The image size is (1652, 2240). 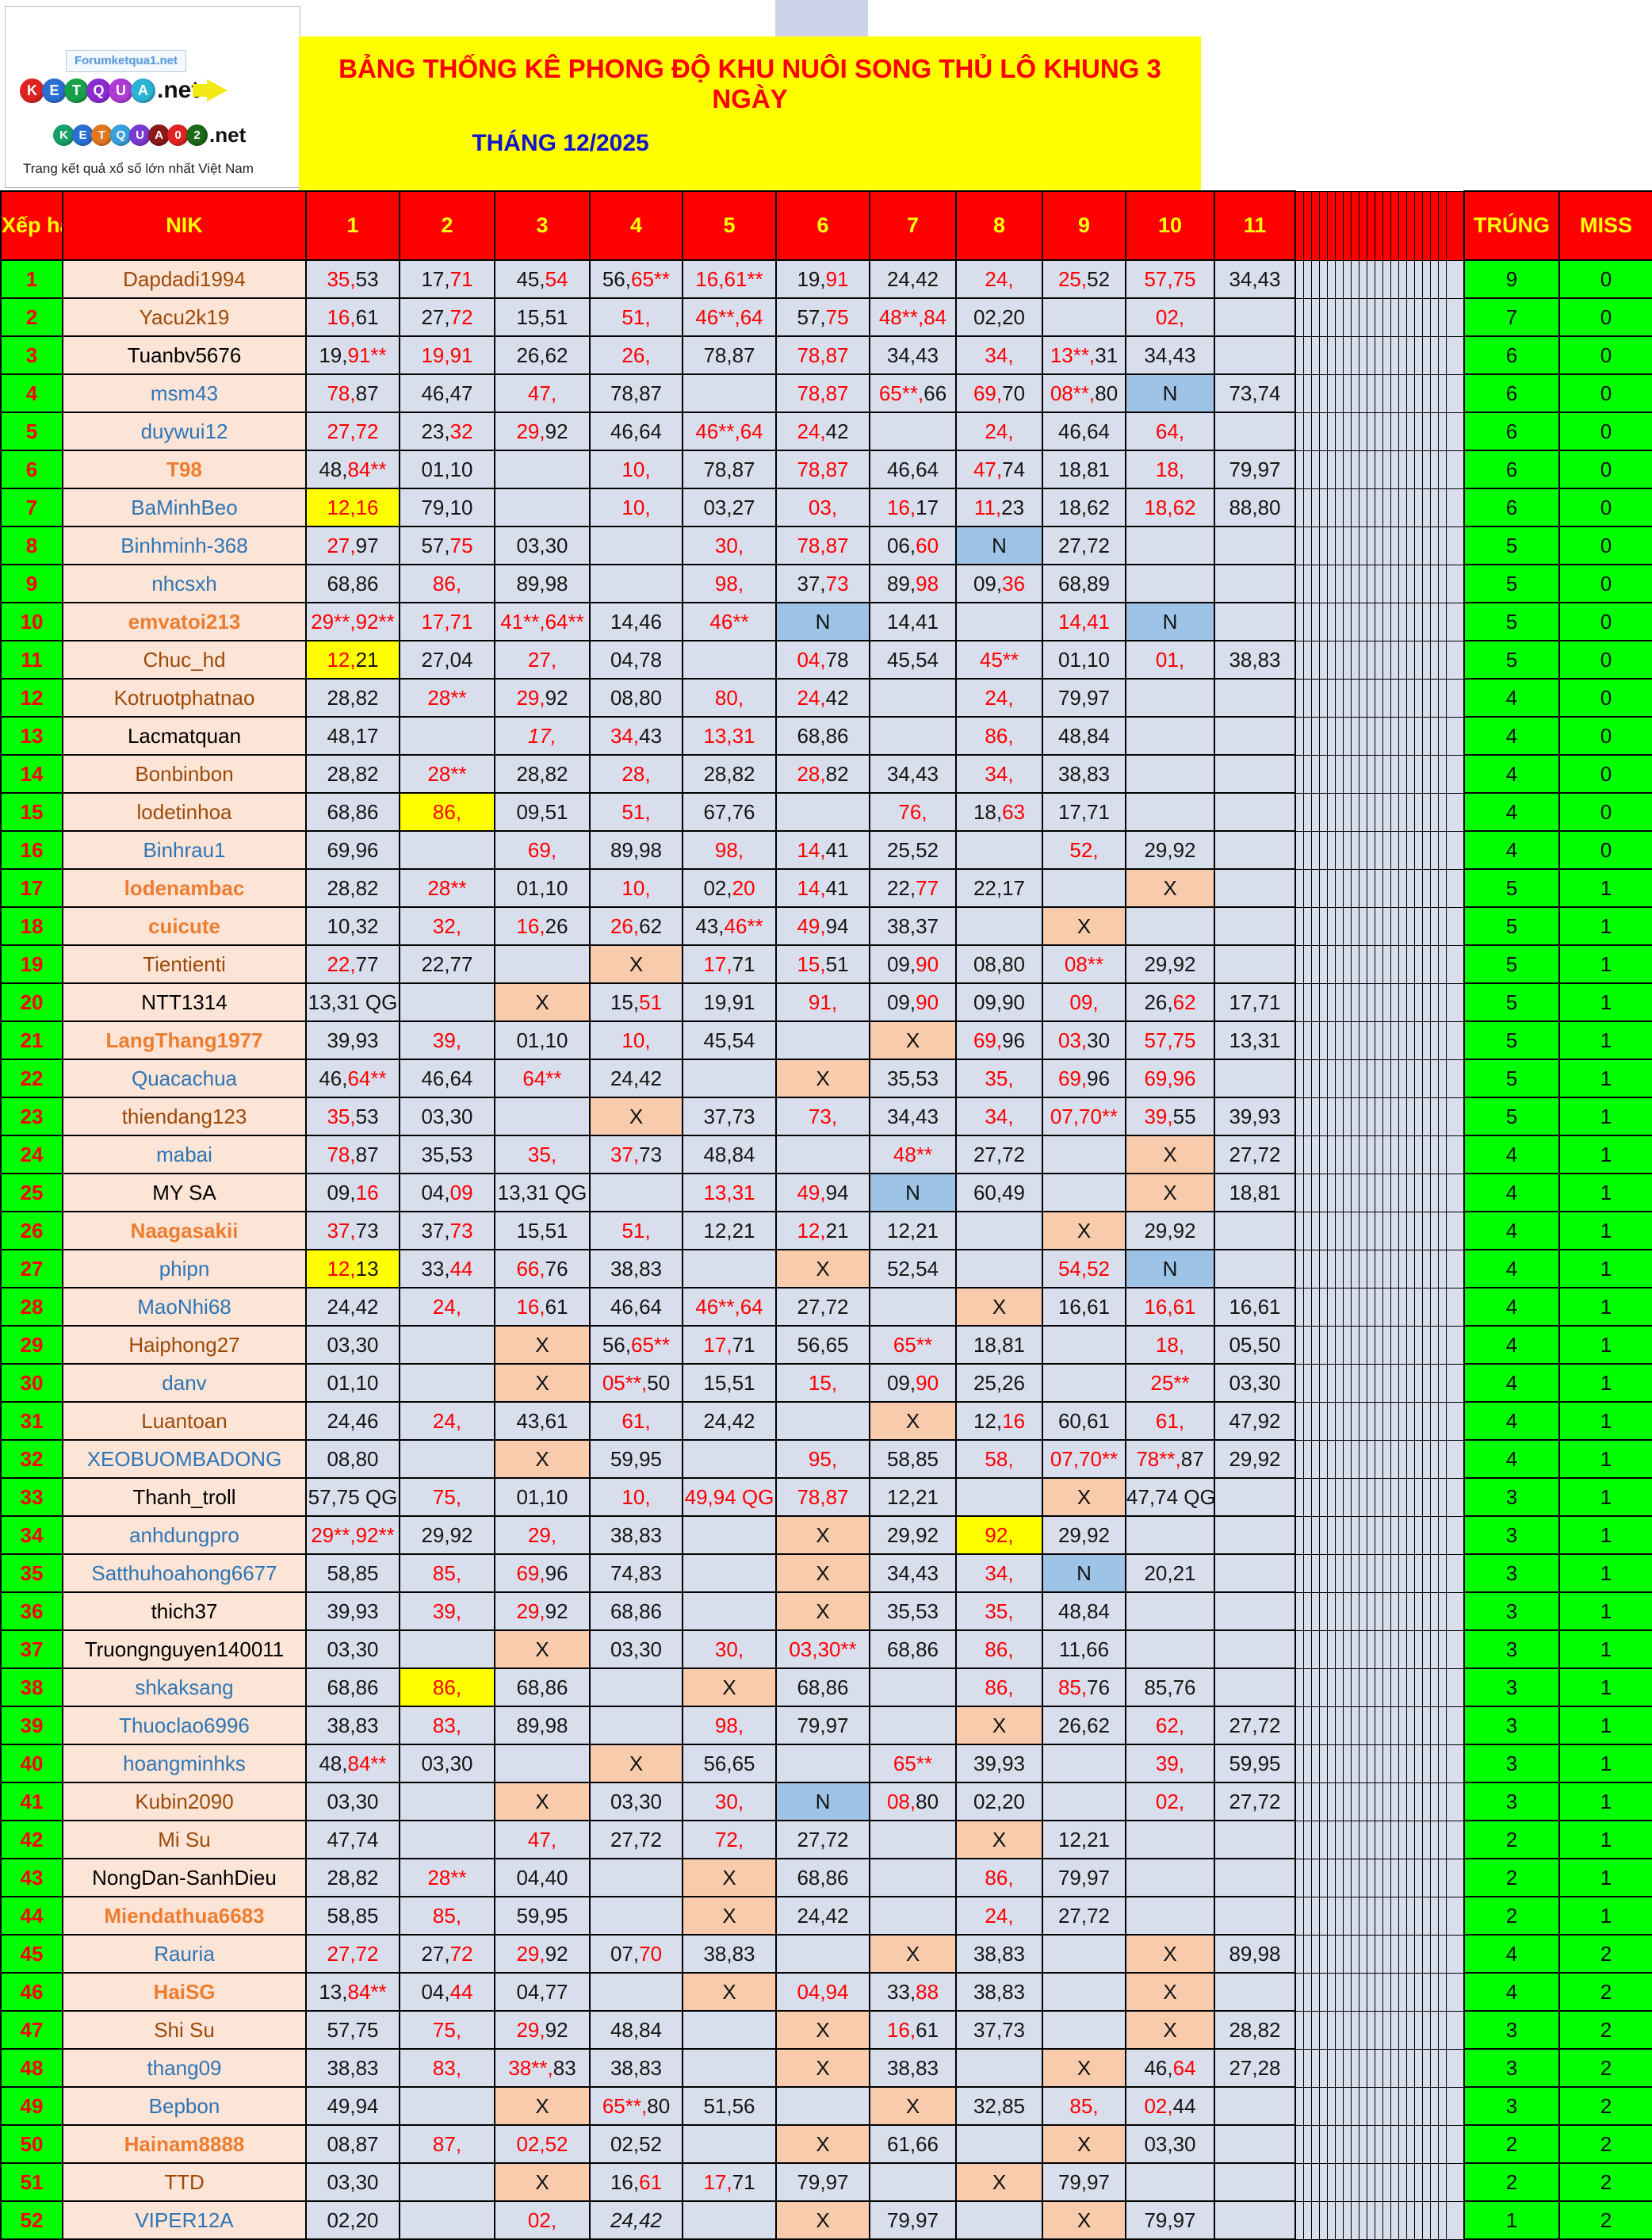 I want to click on trung-cell: 2, so click(x=1511, y=2144).